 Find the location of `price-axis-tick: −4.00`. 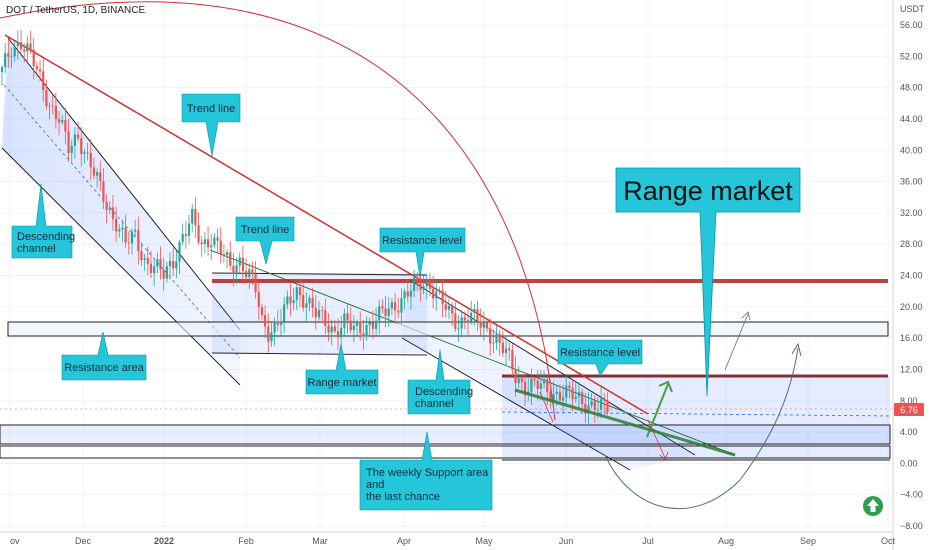

price-axis-tick: −4.00 is located at coordinates (911, 495).